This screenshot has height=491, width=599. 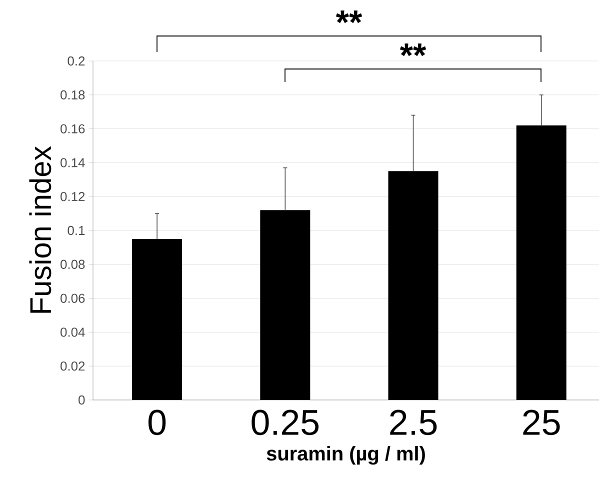 I want to click on y-tick-label: 0, so click(x=81, y=400).